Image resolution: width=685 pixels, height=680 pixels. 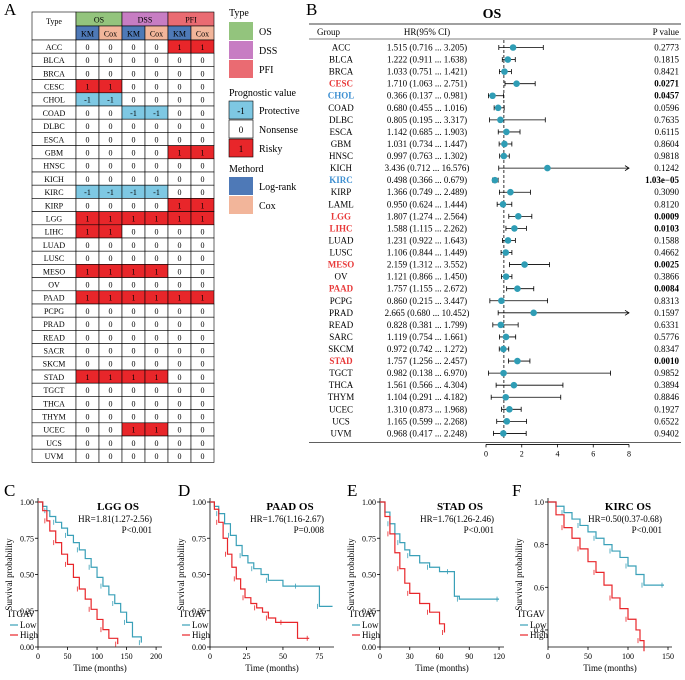 What do you see at coordinates (156, 656) in the screenshot?
I see `x-tick-label: 200` at bounding box center [156, 656].